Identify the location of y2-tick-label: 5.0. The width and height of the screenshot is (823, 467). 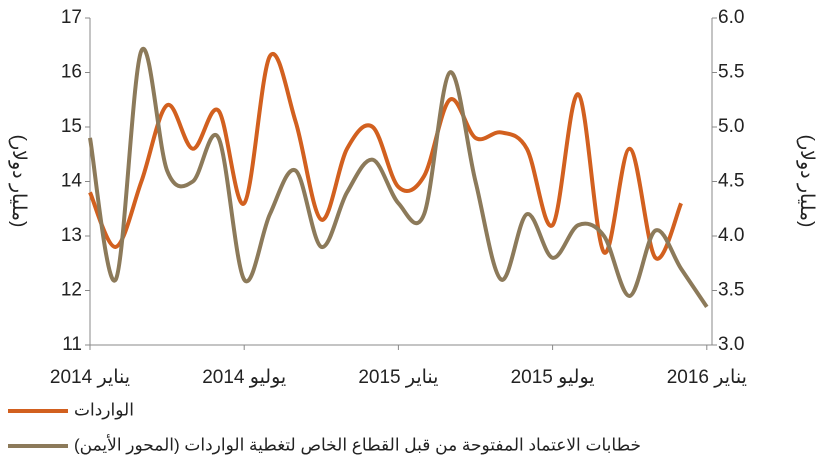
(731, 126).